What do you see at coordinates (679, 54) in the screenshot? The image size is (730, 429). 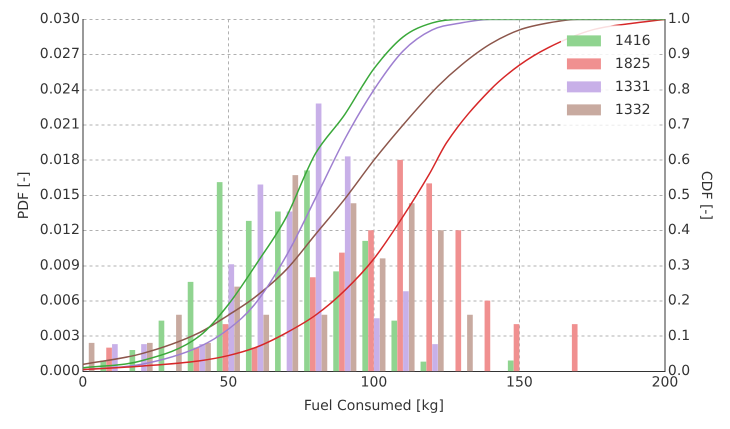 I see `y2-tick-label: 0.9` at bounding box center [679, 54].